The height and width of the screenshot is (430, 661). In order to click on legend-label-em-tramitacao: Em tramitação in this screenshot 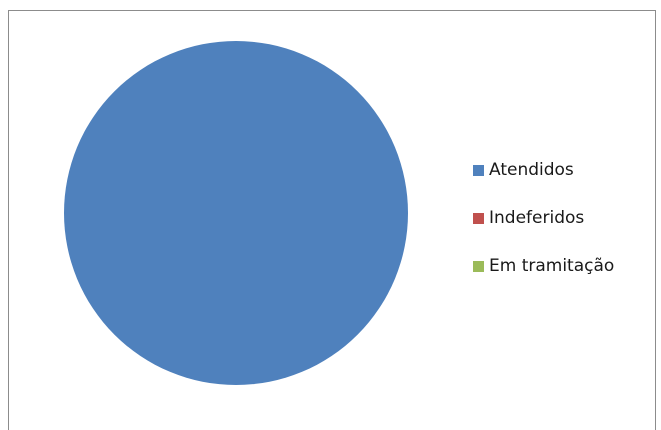, I will do `click(552, 266)`.